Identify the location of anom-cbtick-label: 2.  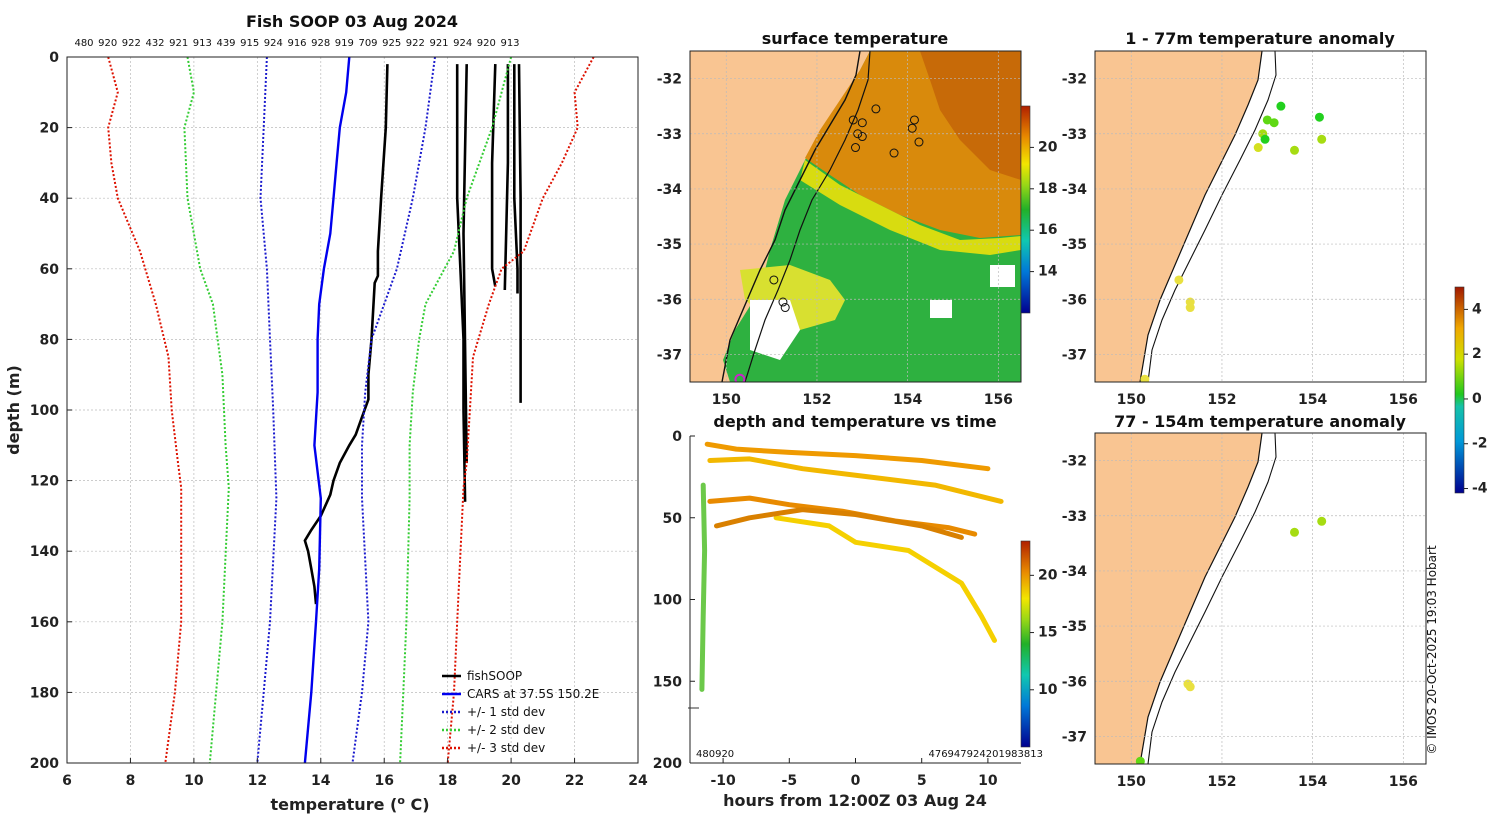
(1477, 354).